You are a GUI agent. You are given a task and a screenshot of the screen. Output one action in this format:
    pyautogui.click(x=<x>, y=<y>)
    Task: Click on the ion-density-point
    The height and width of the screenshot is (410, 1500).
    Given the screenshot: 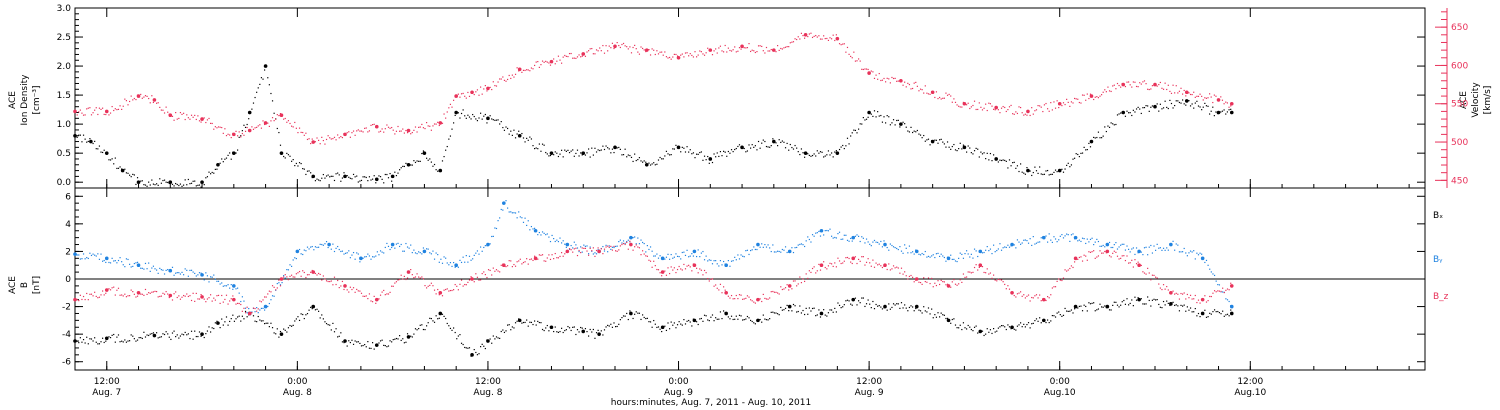 What is the action you would take?
    pyautogui.click(x=488, y=118)
    